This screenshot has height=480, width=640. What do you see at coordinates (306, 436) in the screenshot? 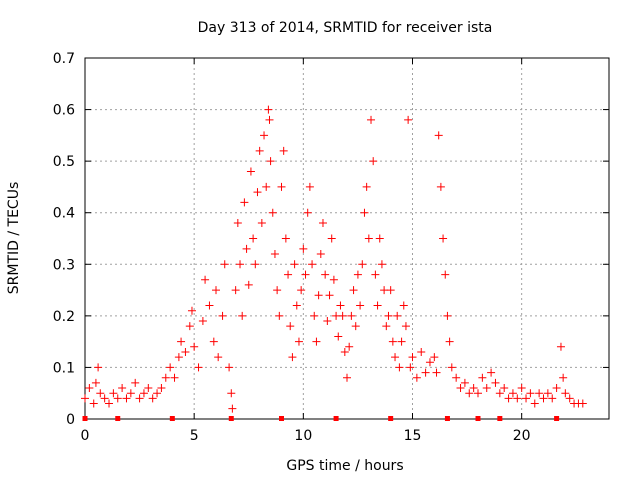
I see `x-tick-labels: 0 5 10 15 20` at bounding box center [306, 436].